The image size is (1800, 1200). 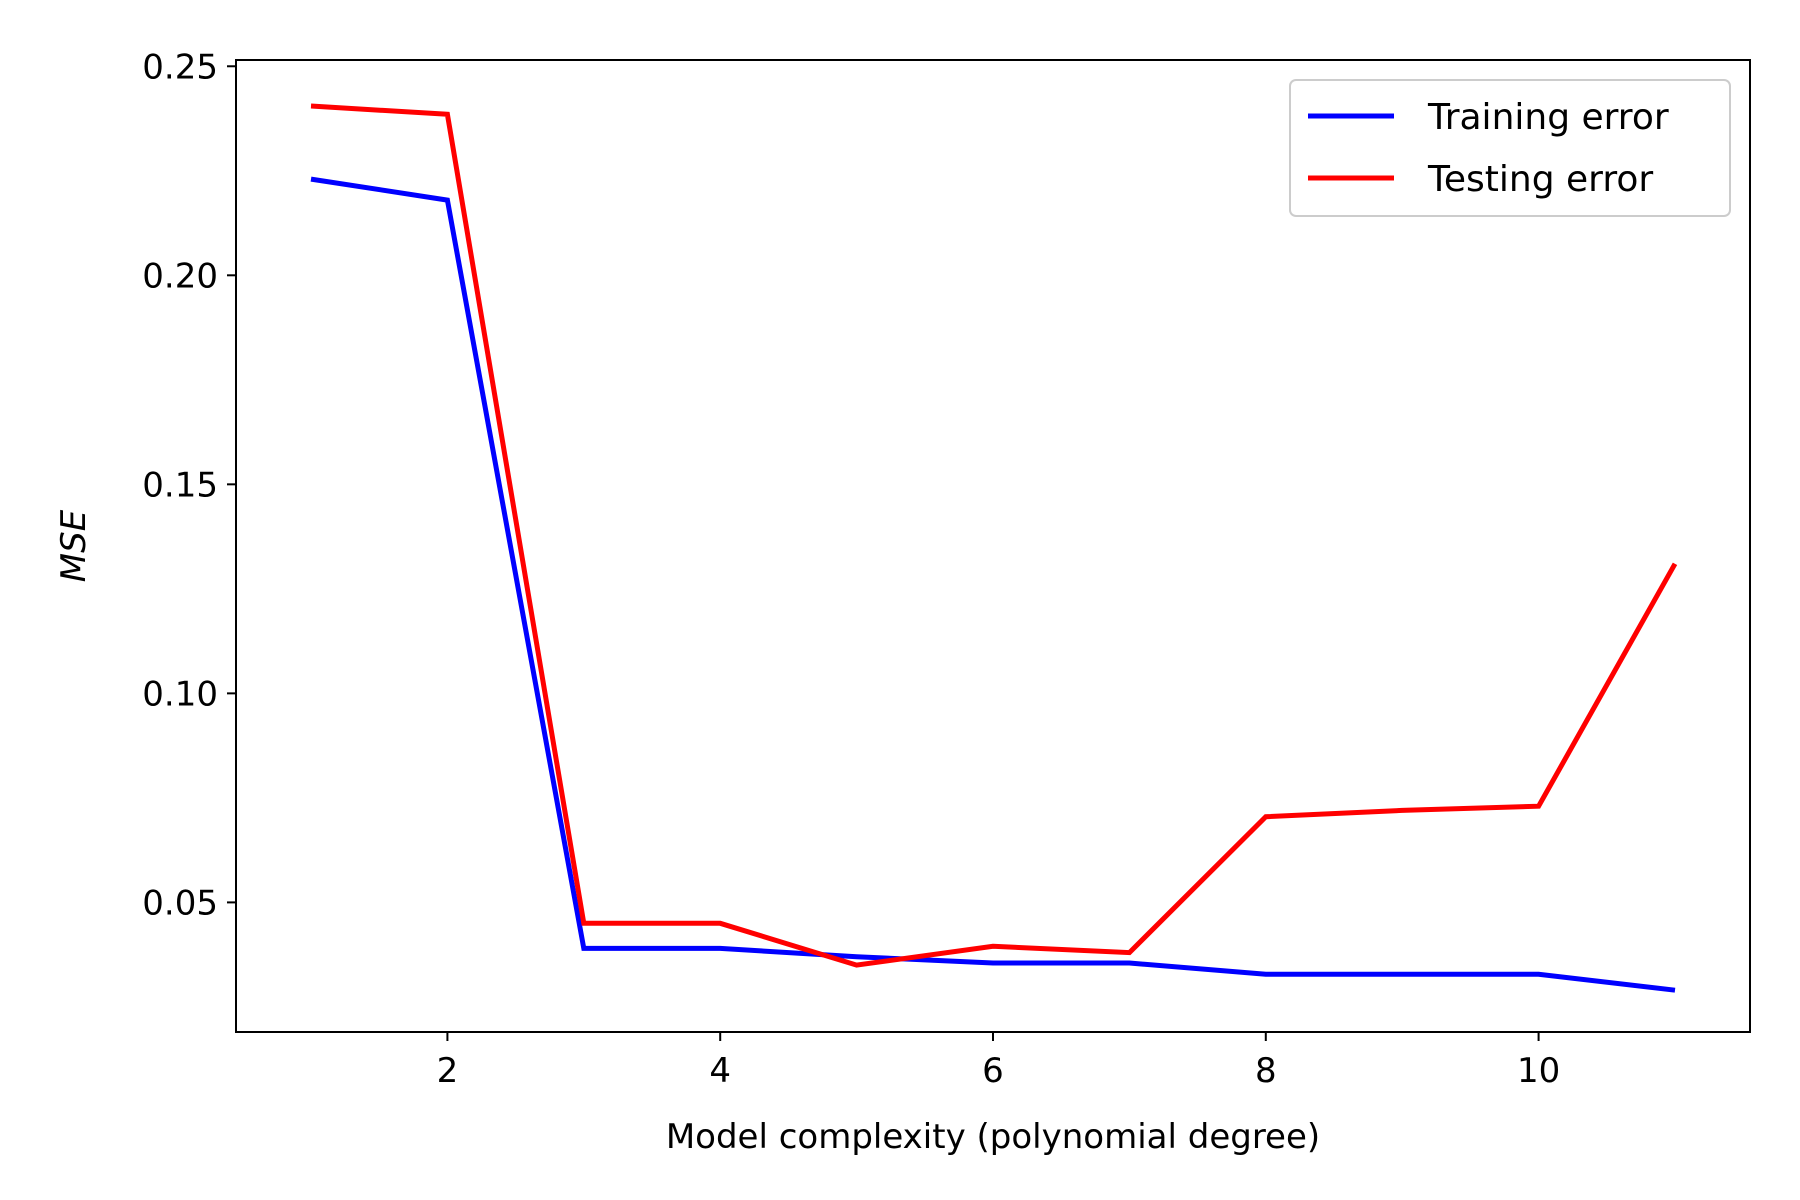 What do you see at coordinates (180, 903) in the screenshot?
I see `y-tick-label: 0.05` at bounding box center [180, 903].